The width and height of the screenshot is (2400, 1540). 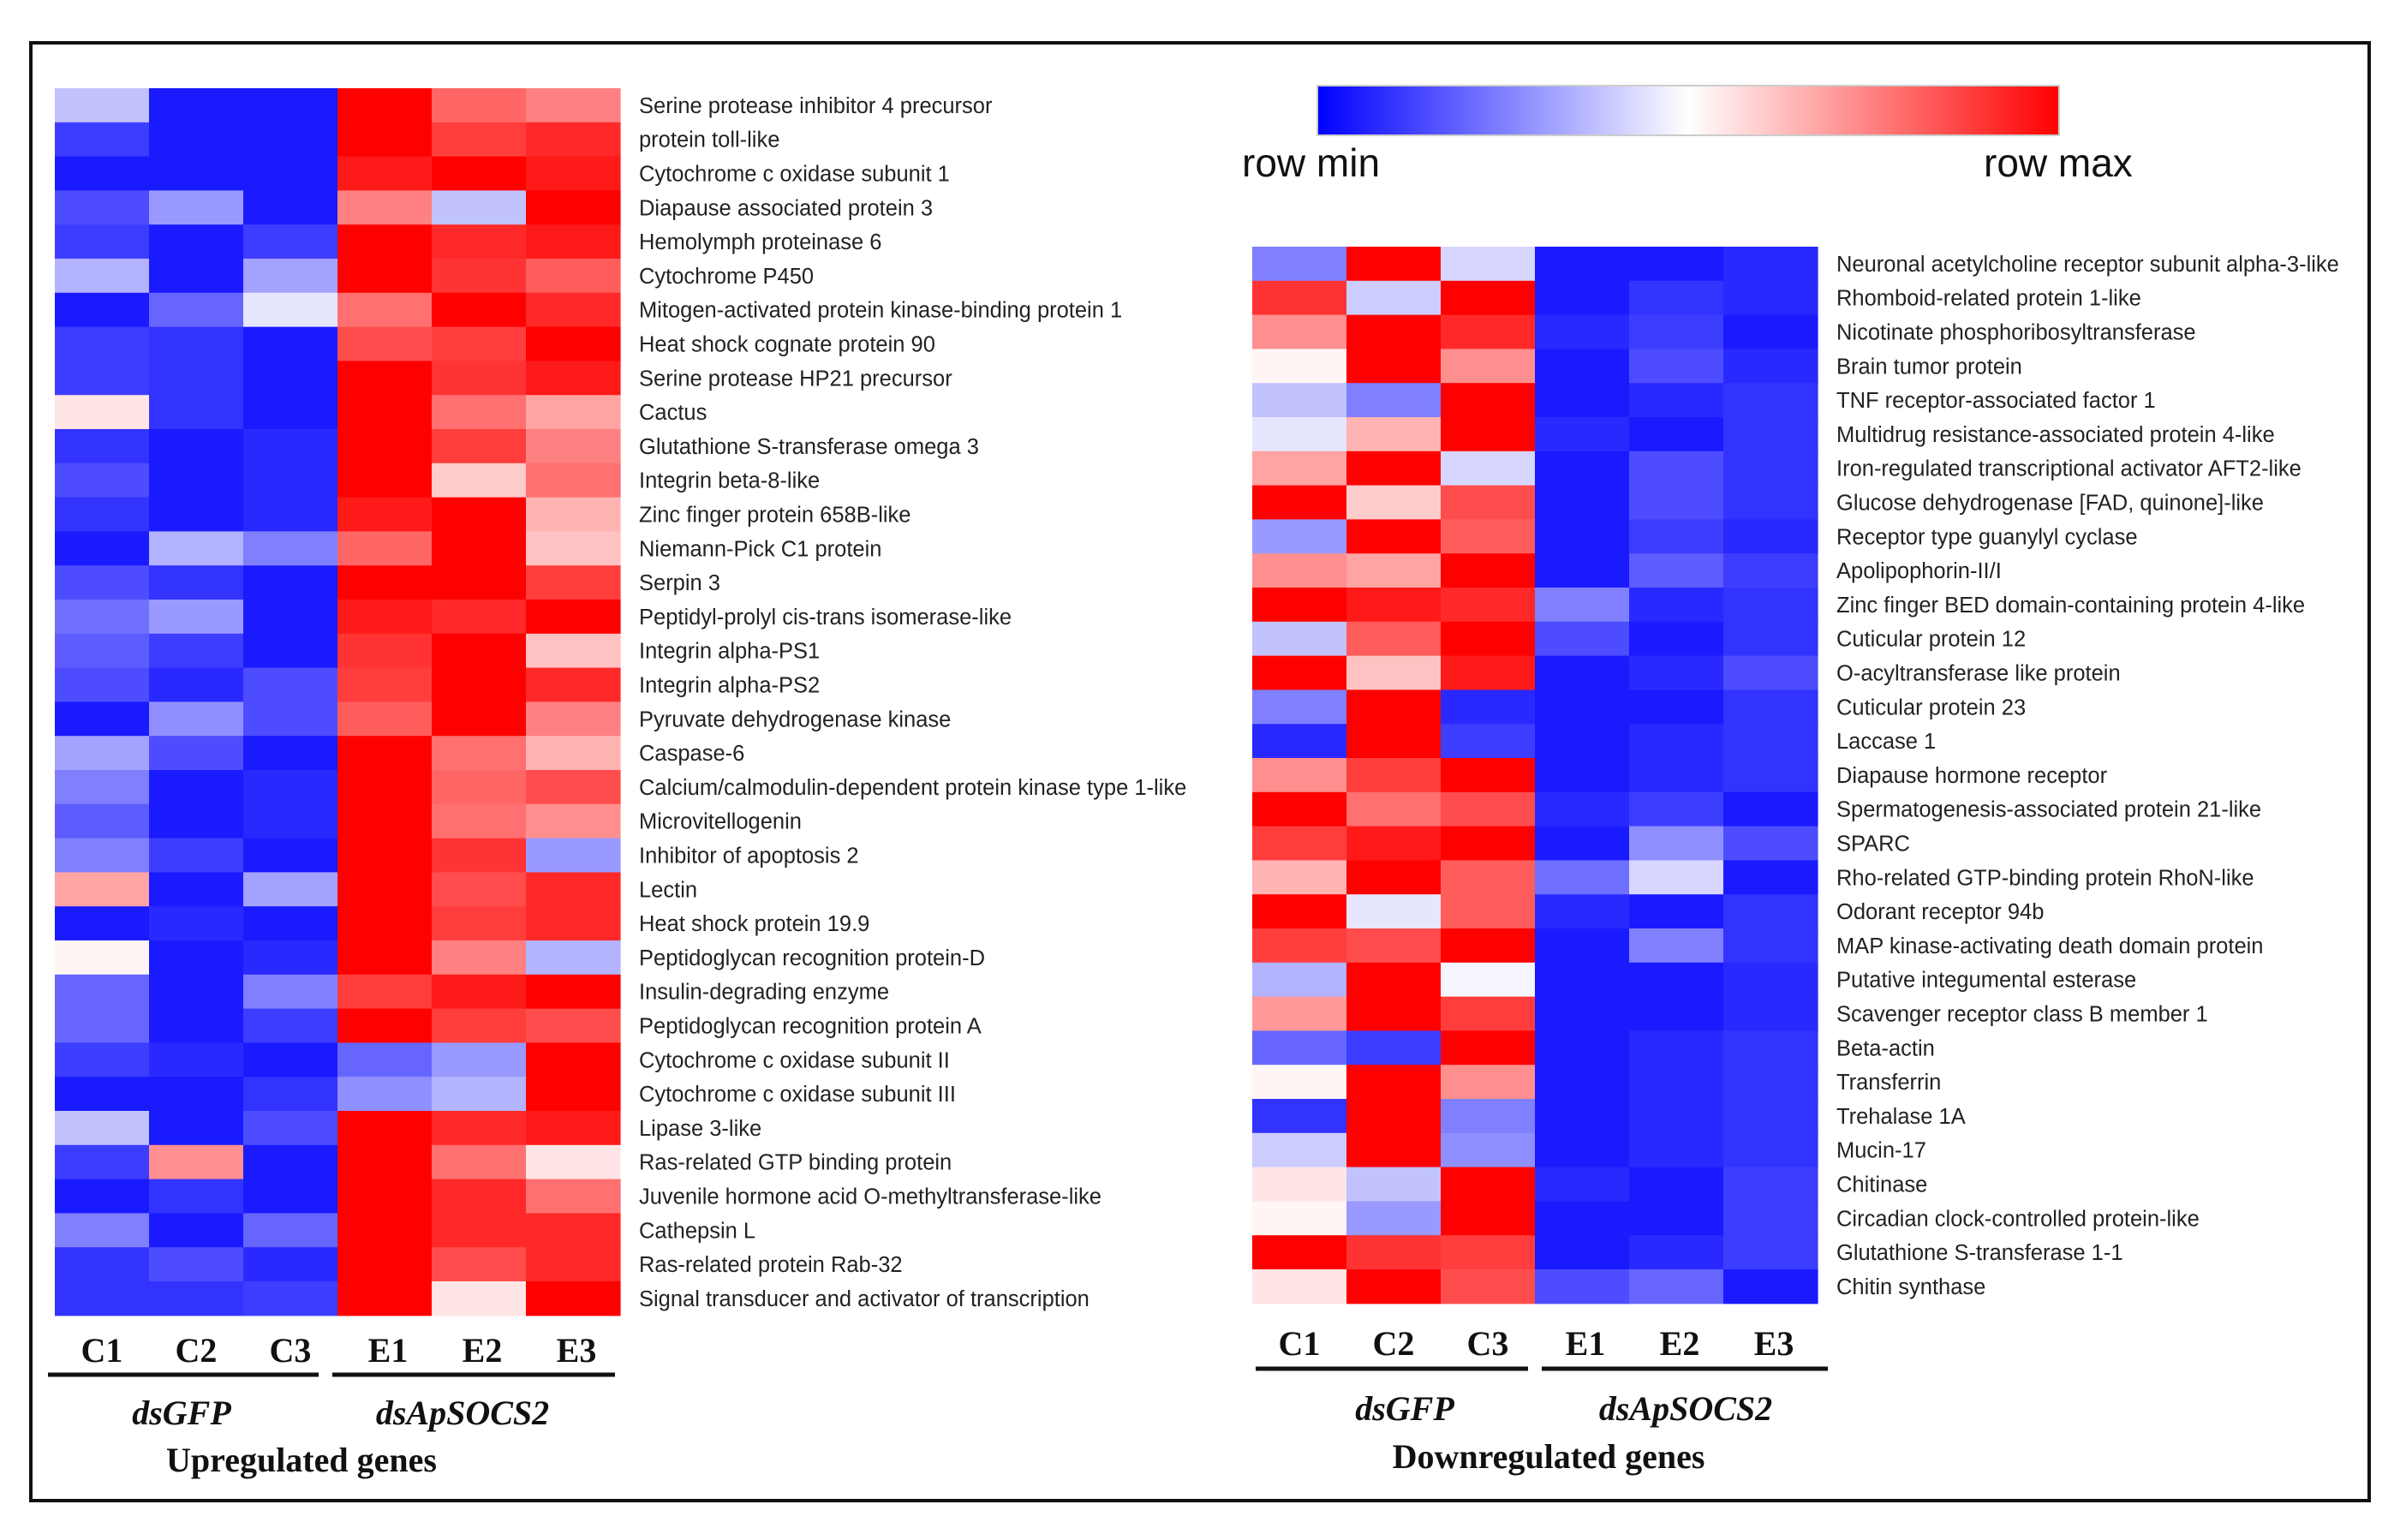 I want to click on downregulated-cell-r25-E1, so click(x=1582, y=1116).